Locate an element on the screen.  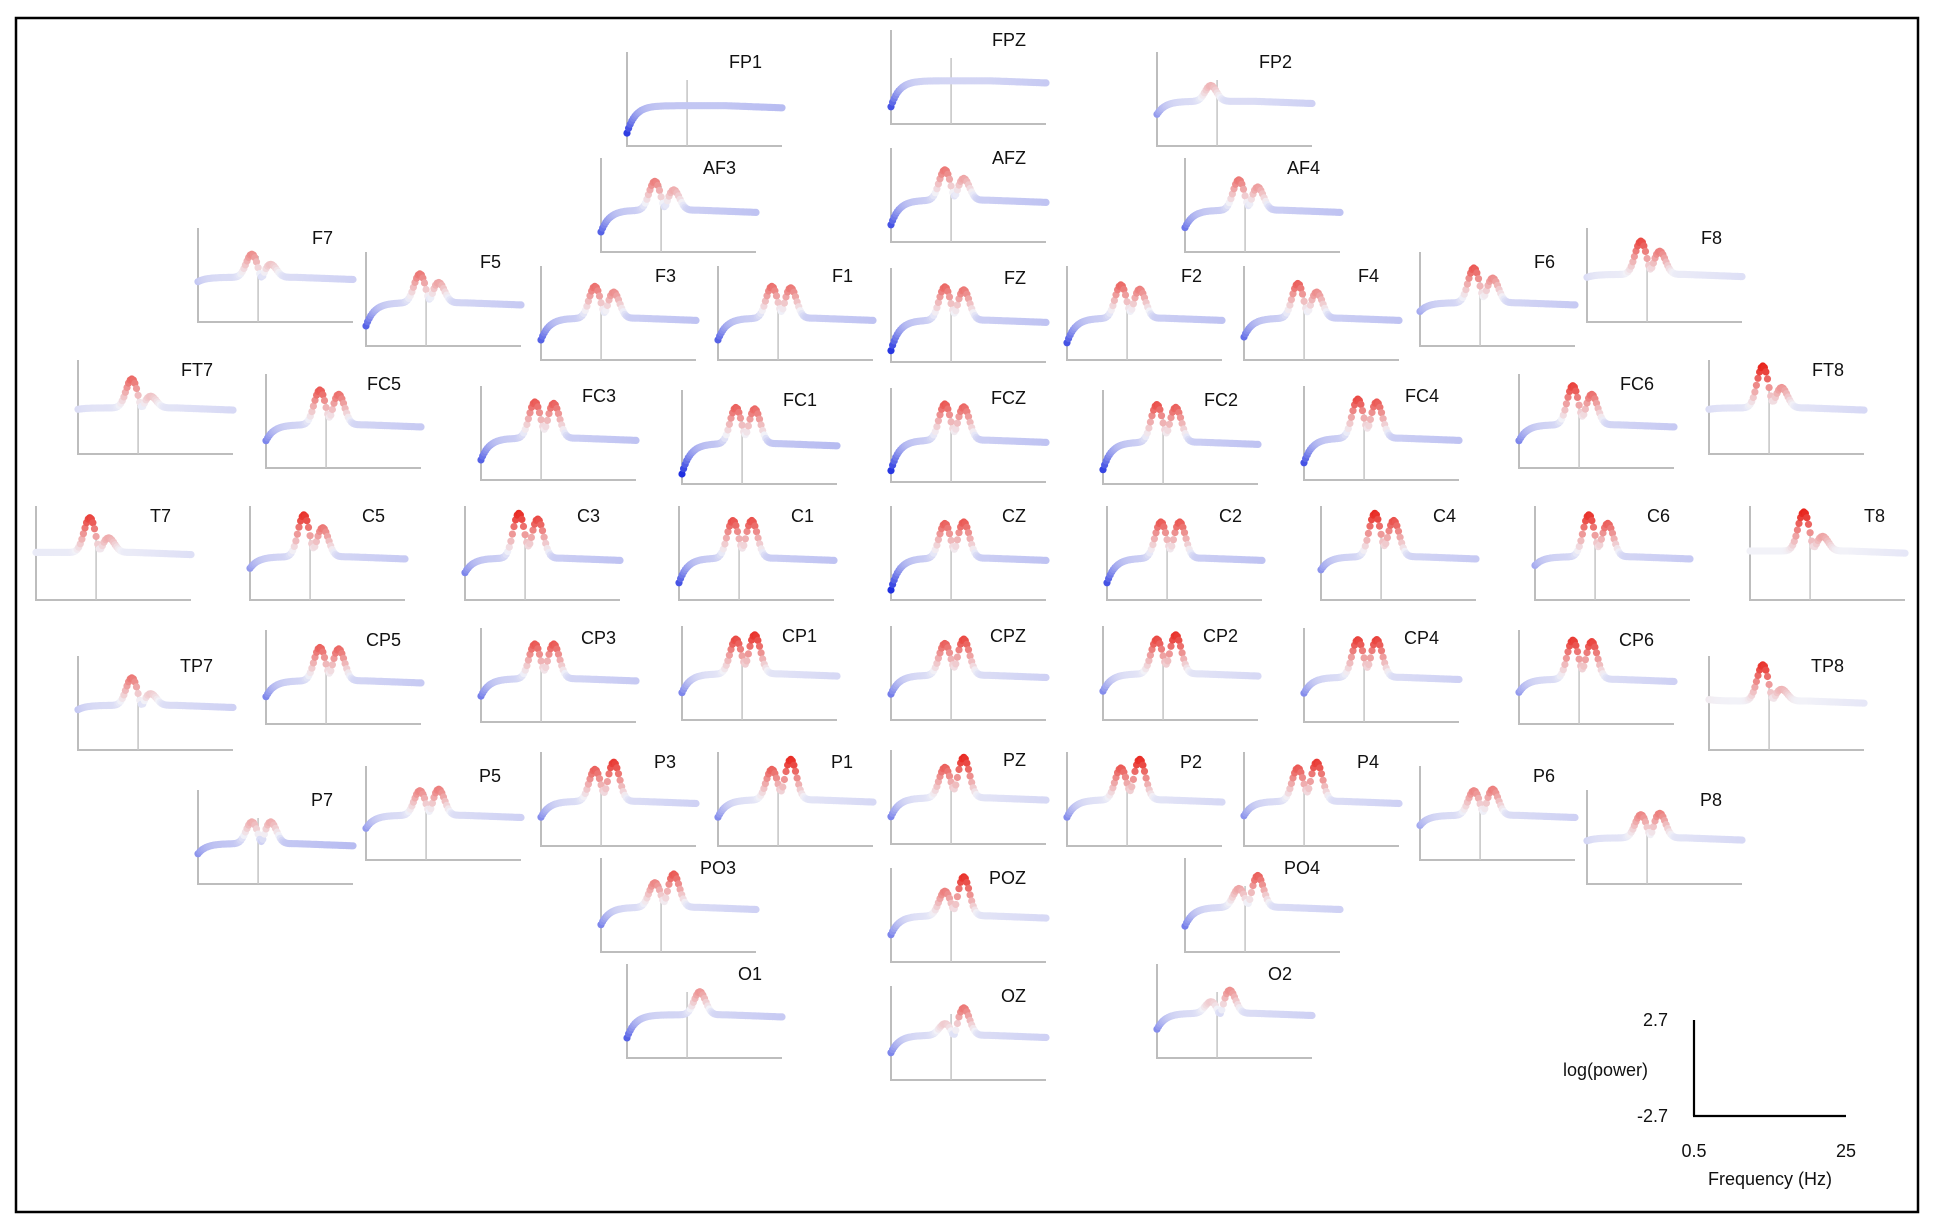
channel-panel-fc3: FC3 is located at coordinates (558, 433).